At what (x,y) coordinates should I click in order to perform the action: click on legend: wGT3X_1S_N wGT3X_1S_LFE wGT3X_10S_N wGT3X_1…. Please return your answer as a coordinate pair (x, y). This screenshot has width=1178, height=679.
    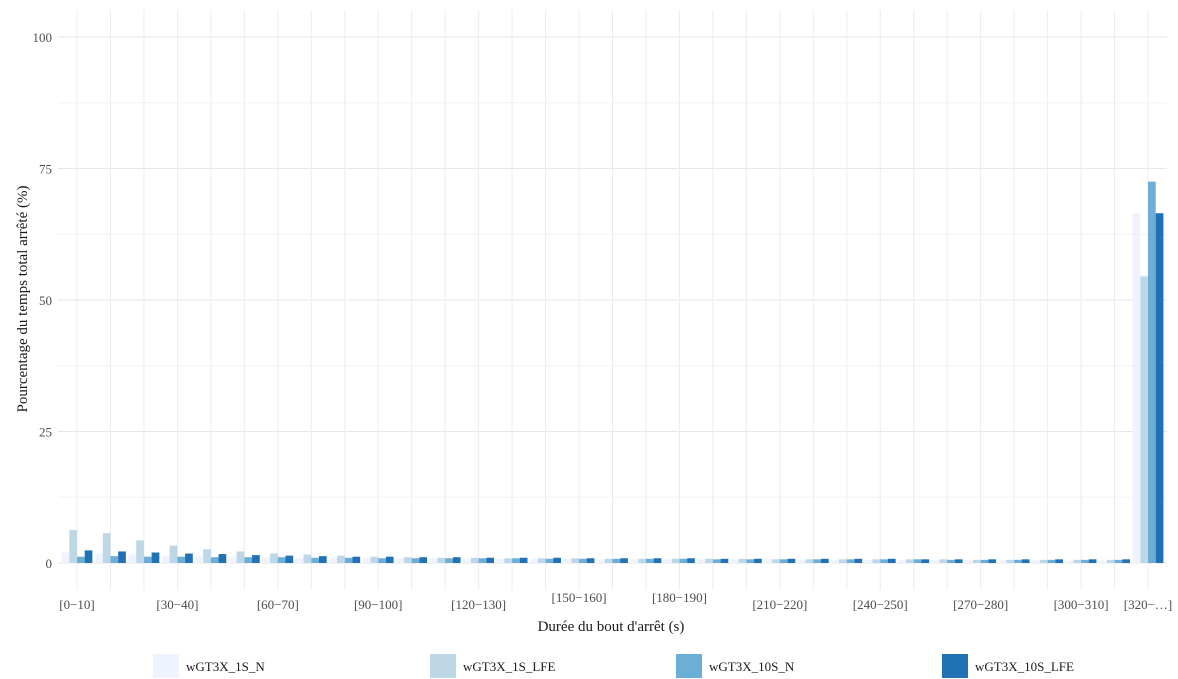
    Looking at the image, I should click on (613, 666).